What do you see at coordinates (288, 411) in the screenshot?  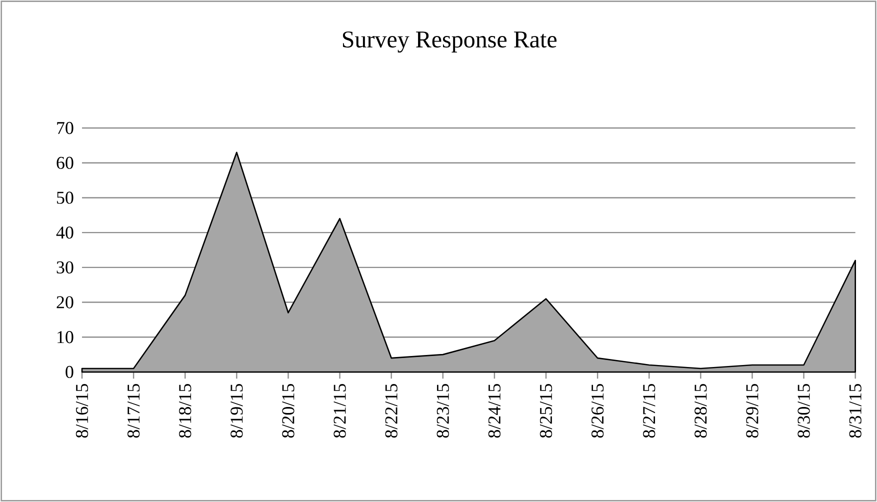 I see `x-tick-label: 8/20/15` at bounding box center [288, 411].